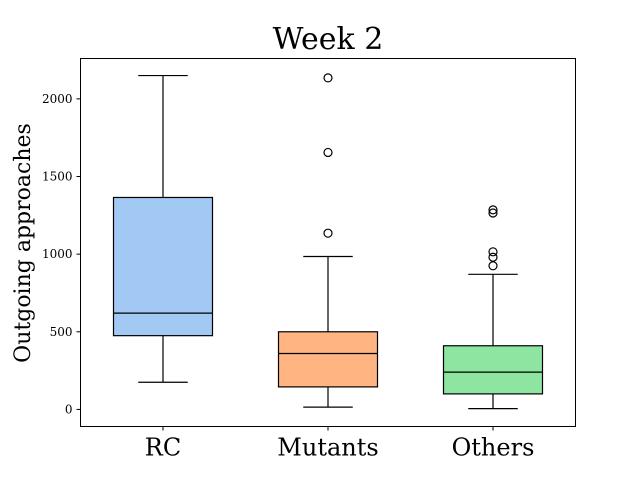 The image size is (640, 480). What do you see at coordinates (23, 243) in the screenshot?
I see `y-axis-label: Outgoing approaches` at bounding box center [23, 243].